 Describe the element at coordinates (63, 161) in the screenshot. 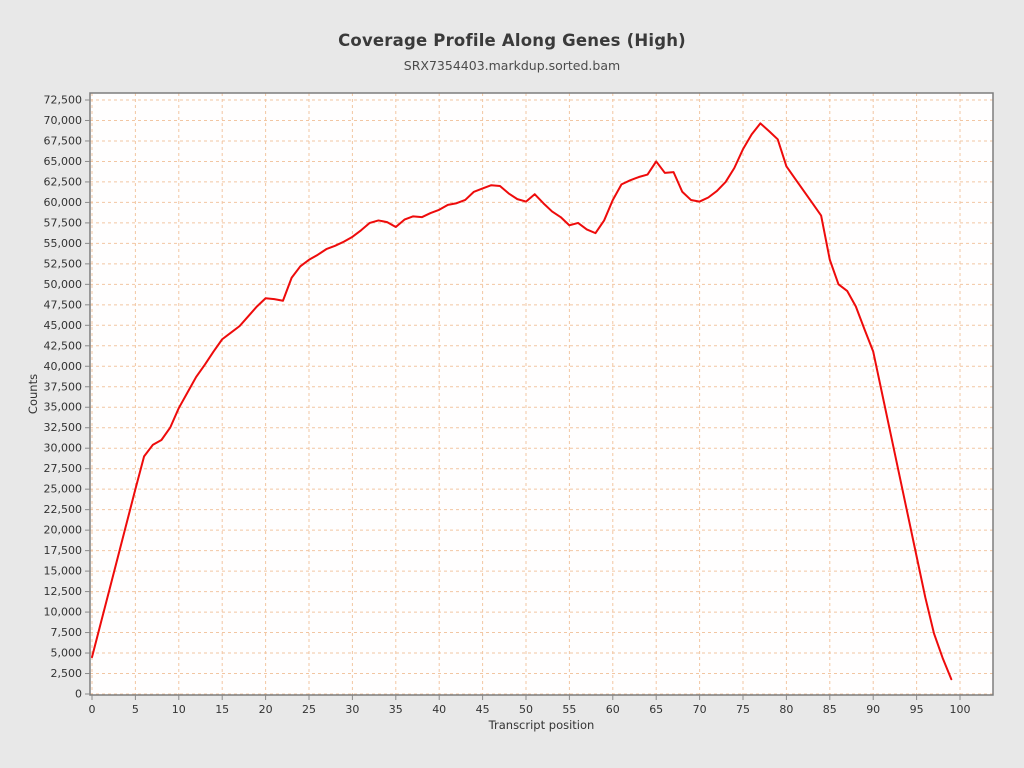

I see `y-tick-label: 65,000` at that location.